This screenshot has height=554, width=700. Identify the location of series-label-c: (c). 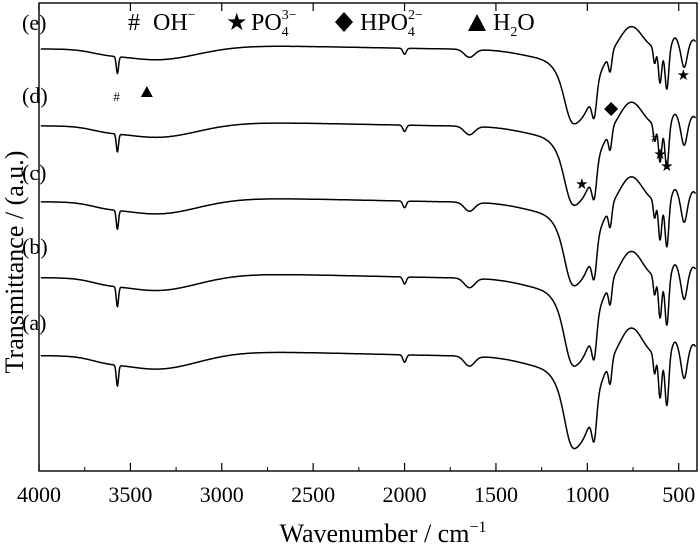
(34, 172).